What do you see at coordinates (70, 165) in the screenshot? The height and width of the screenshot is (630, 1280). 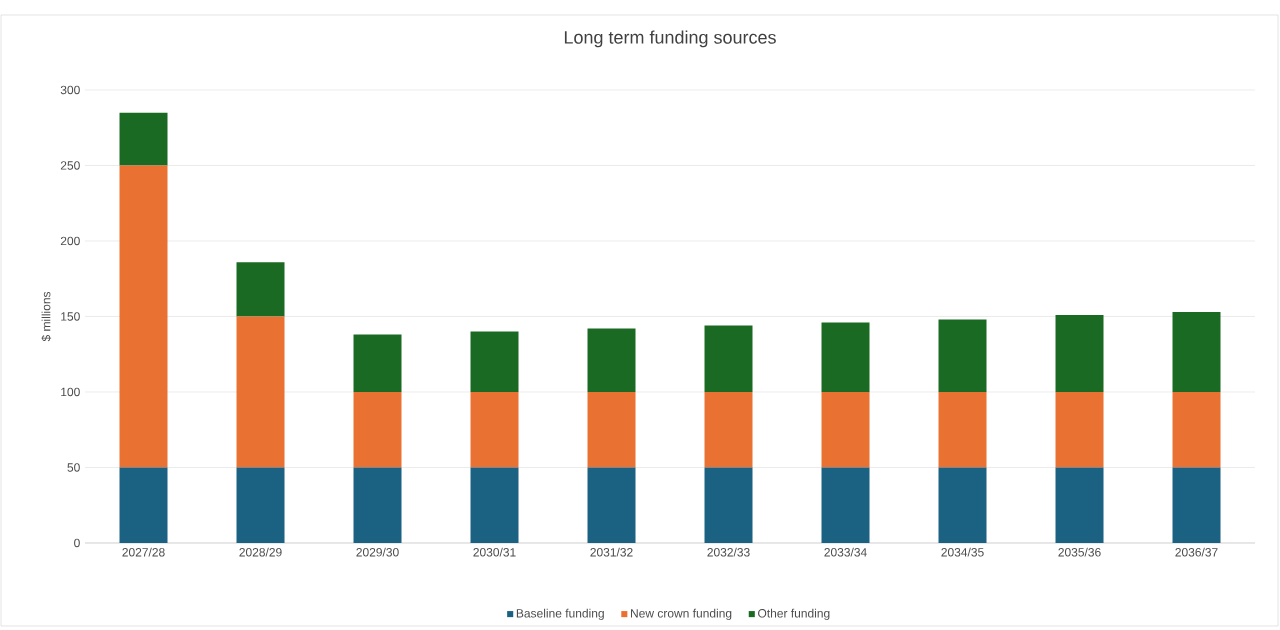 I see `y-tick-label: 250` at bounding box center [70, 165].